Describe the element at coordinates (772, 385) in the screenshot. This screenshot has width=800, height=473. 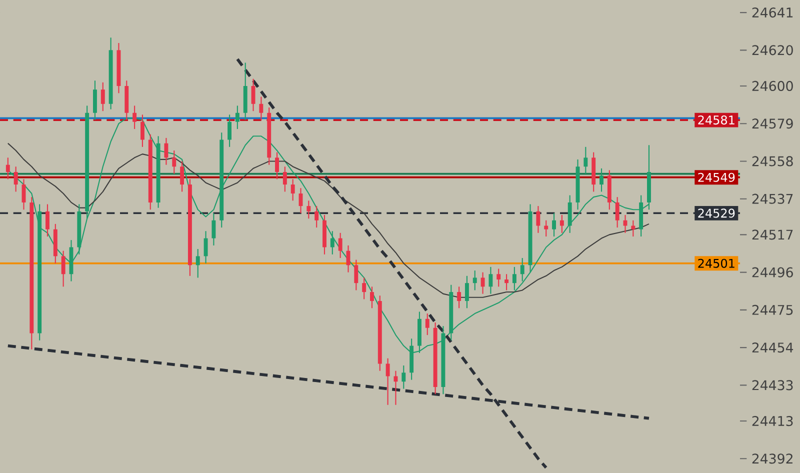
I see `y-tick-label: 24433` at that location.